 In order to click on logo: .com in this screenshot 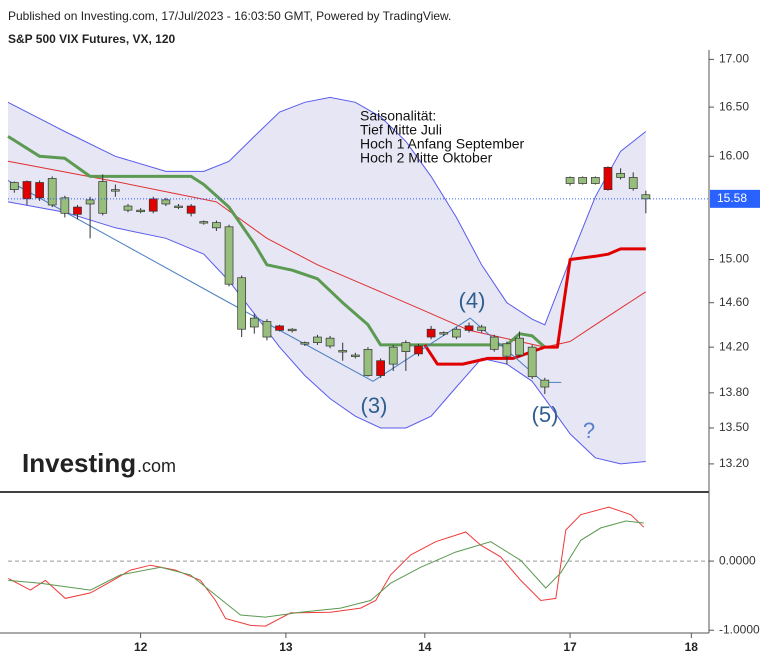, I will do `click(156, 466)`.